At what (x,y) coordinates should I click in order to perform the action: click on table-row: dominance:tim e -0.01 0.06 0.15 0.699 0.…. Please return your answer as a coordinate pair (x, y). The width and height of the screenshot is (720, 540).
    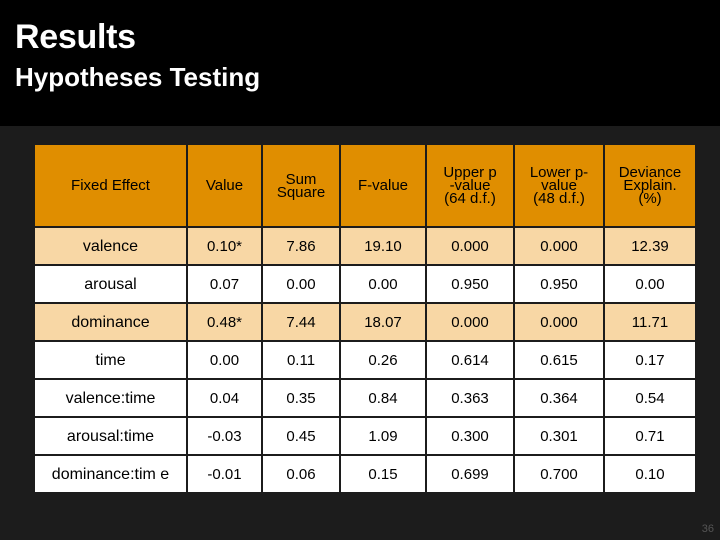
    Looking at the image, I should click on (365, 474).